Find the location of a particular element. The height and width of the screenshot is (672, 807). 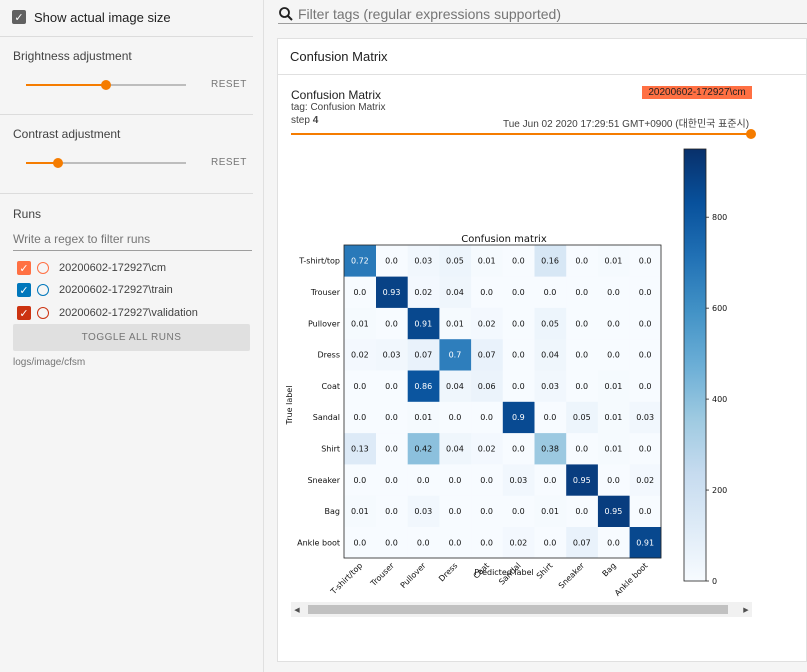

cell-value-label: 0.07 is located at coordinates (582, 542).